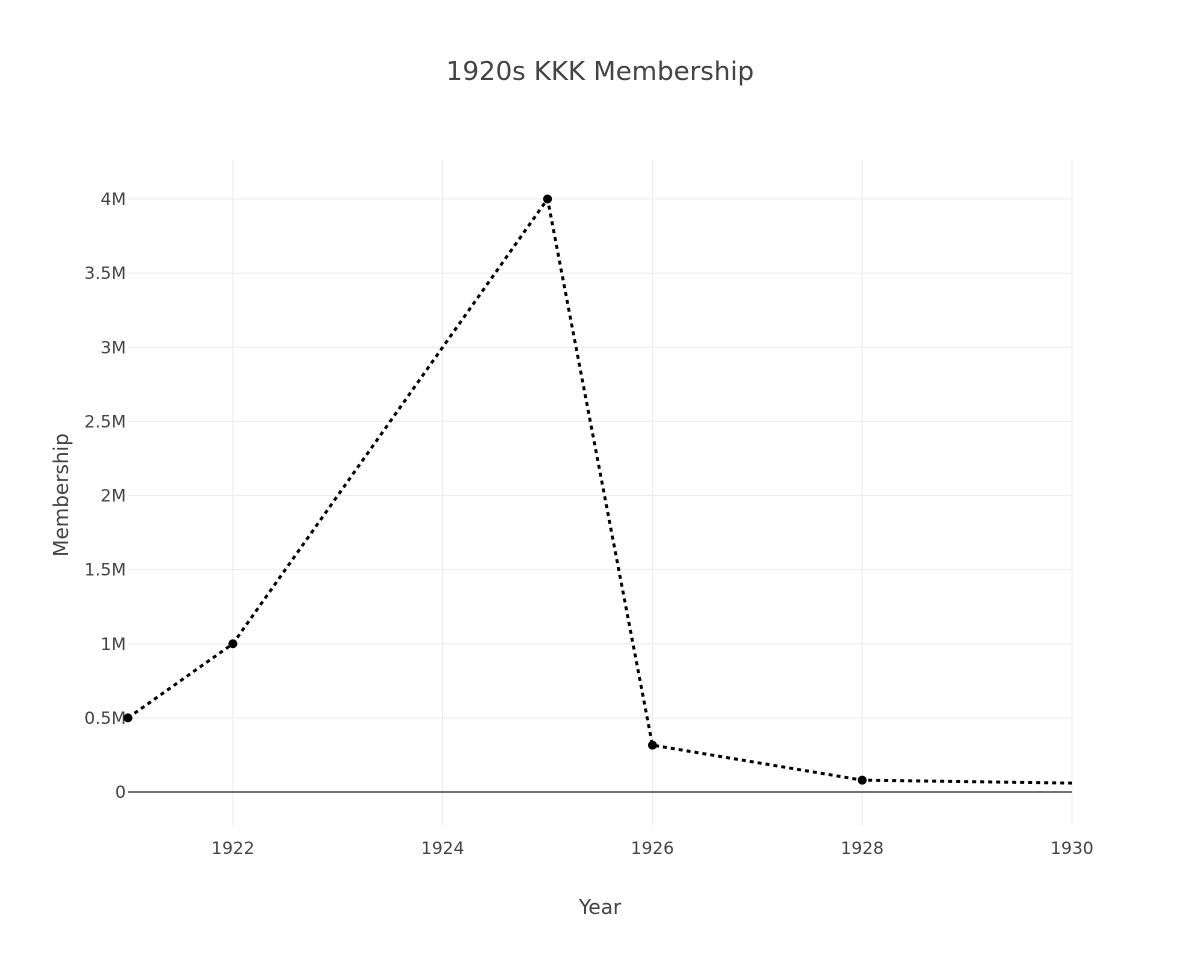 Image resolution: width=1200 pixels, height=964 pixels. Describe the element at coordinates (600, 907) in the screenshot. I see `x-axis-title: Year` at that location.